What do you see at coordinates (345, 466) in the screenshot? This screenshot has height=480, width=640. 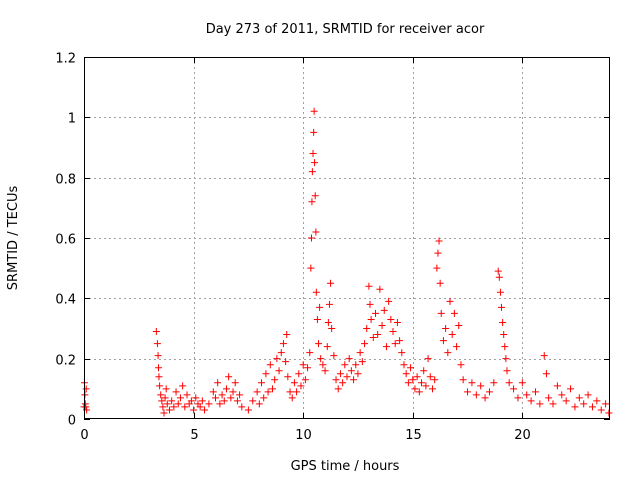 I see `x-axis-label: GPS time / hours` at bounding box center [345, 466].